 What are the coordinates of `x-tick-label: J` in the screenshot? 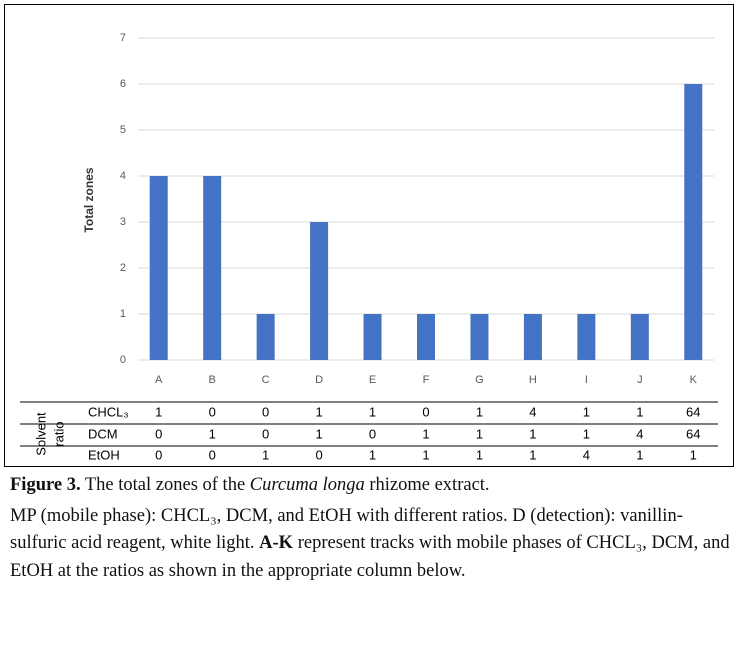 It's located at (640, 380).